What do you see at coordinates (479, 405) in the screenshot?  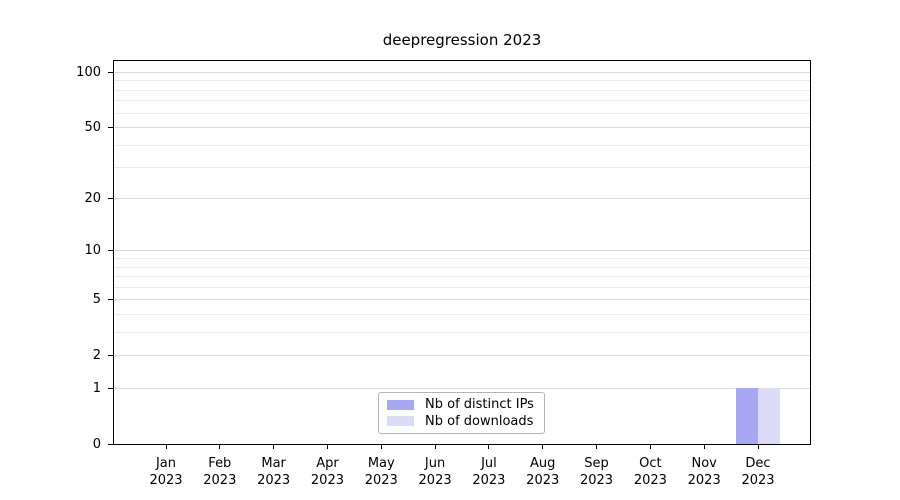 I see `legend-label-distinct-ips: Nb of distinct IPs` at bounding box center [479, 405].